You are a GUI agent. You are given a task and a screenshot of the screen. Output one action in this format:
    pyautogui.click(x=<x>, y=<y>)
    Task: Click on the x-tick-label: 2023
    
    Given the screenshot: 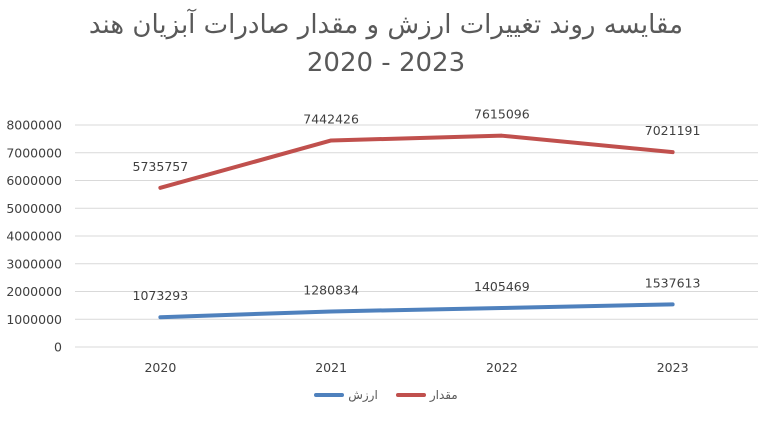 What is the action you would take?
    pyautogui.click(x=673, y=367)
    